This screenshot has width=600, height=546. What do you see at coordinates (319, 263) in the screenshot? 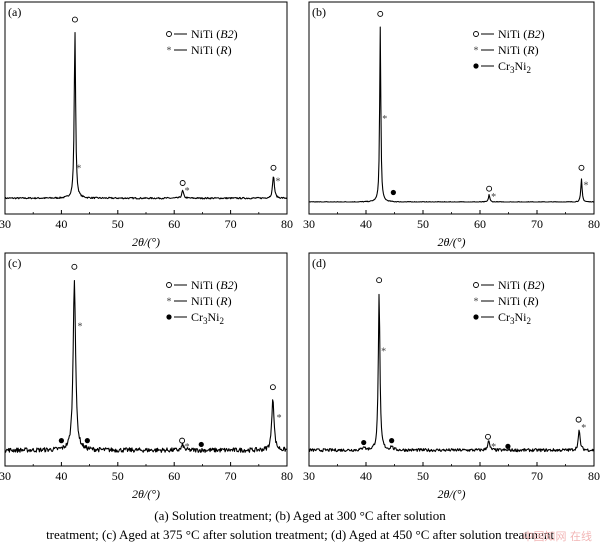
I see `panel-label: (d)` at bounding box center [319, 263].